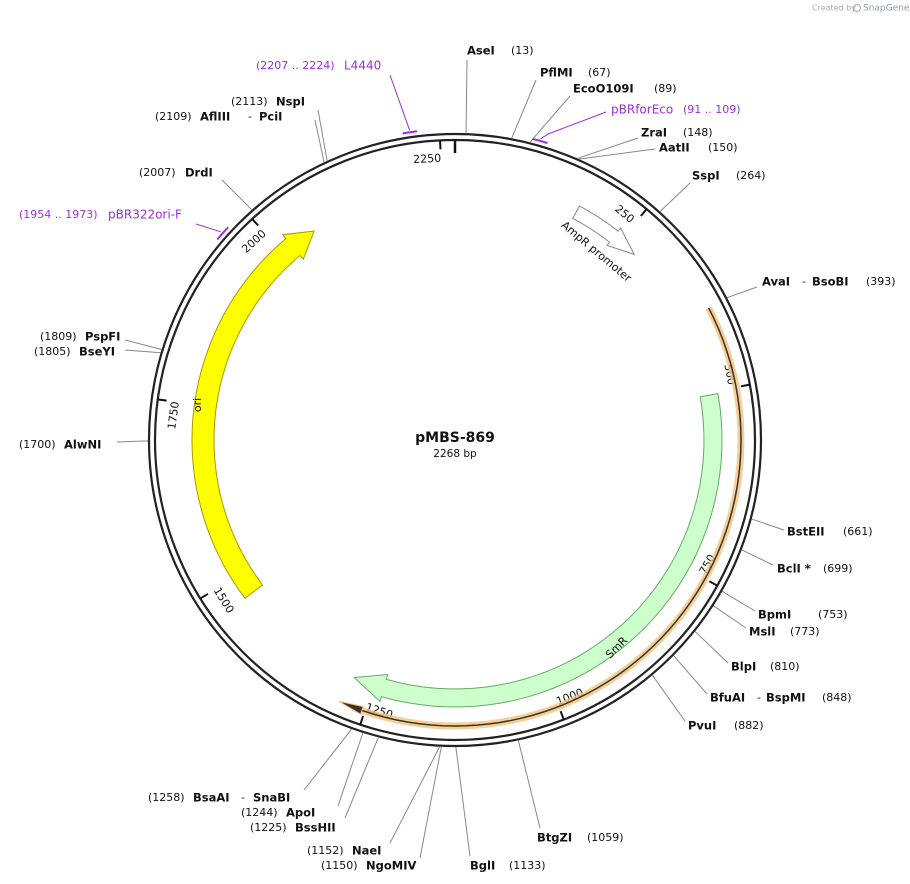 Image resolution: width=910 pixels, height=884 pixels. What do you see at coordinates (268, 827) in the screenshot?
I see `site-location: (1225)` at bounding box center [268, 827].